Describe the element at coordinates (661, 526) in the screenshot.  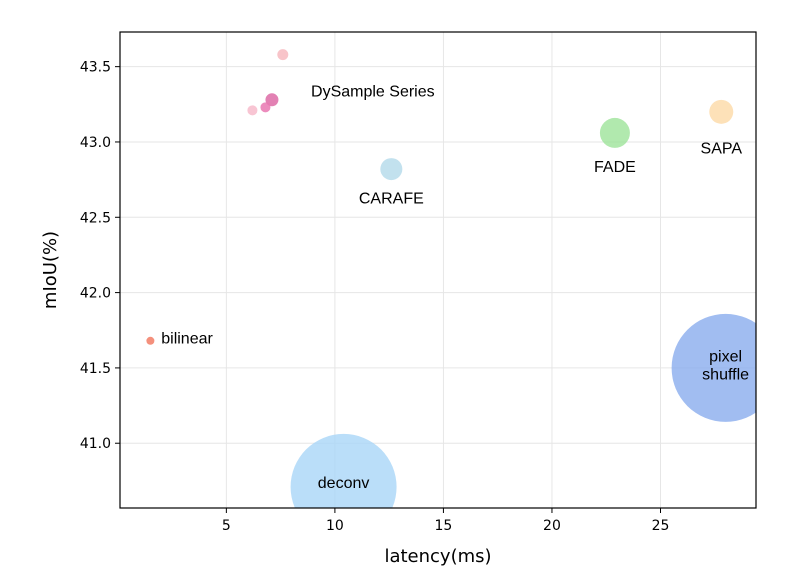
I see `x-tick-label: 25` at that location.